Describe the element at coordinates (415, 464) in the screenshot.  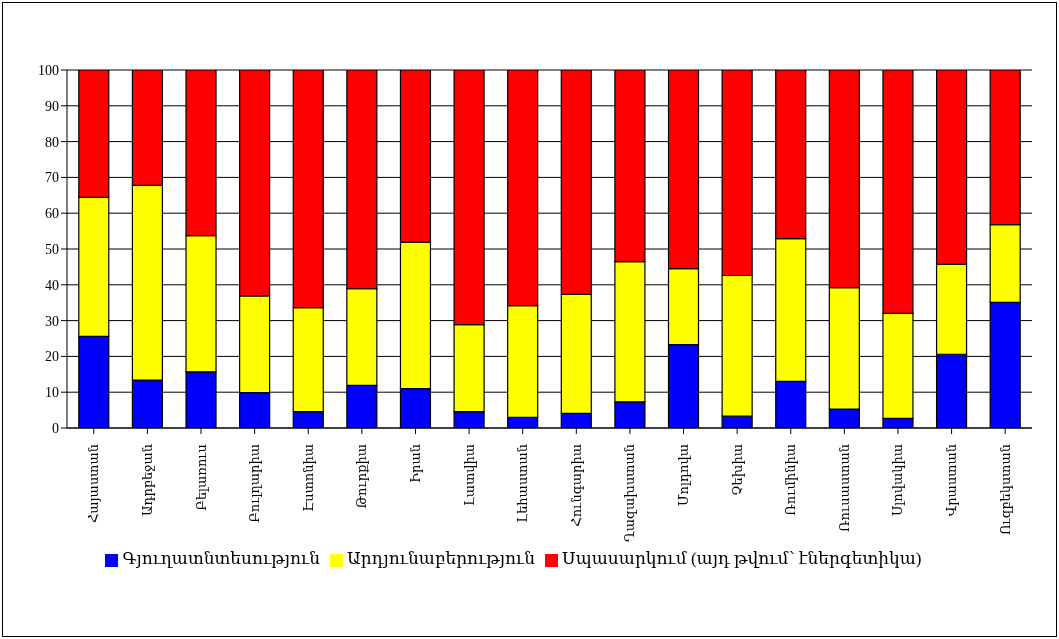
I see `x-tick-label: Իրան` at that location.